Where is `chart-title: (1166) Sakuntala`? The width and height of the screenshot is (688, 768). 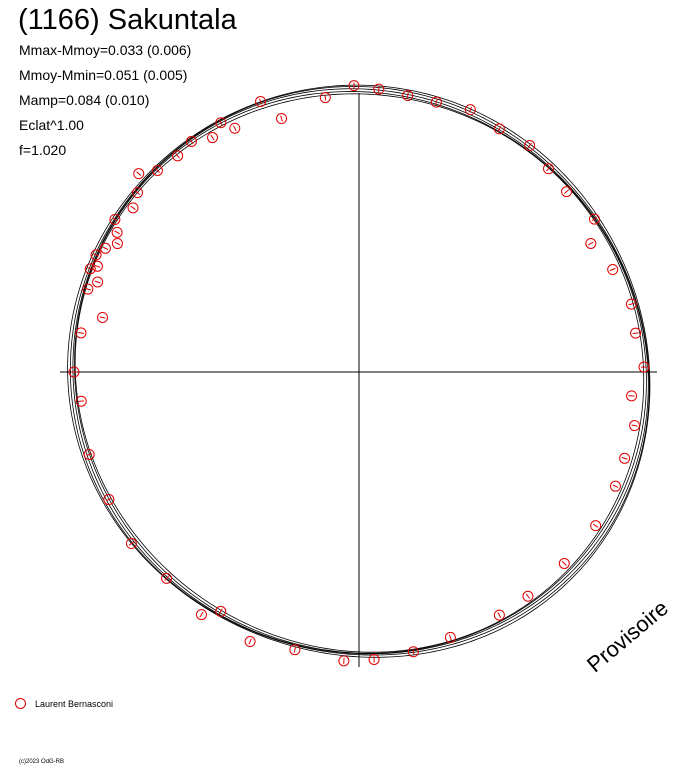
chart-title: (1166) Sakuntala is located at coordinates (127, 20).